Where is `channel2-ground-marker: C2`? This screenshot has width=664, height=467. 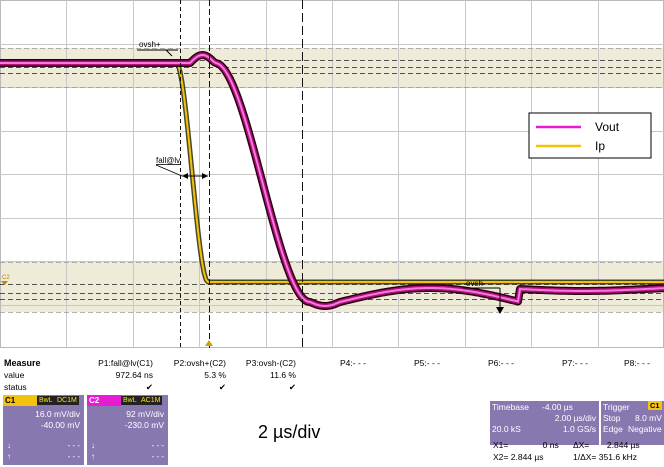
channel2-ground-marker: C2 is located at coordinates (6, 278).